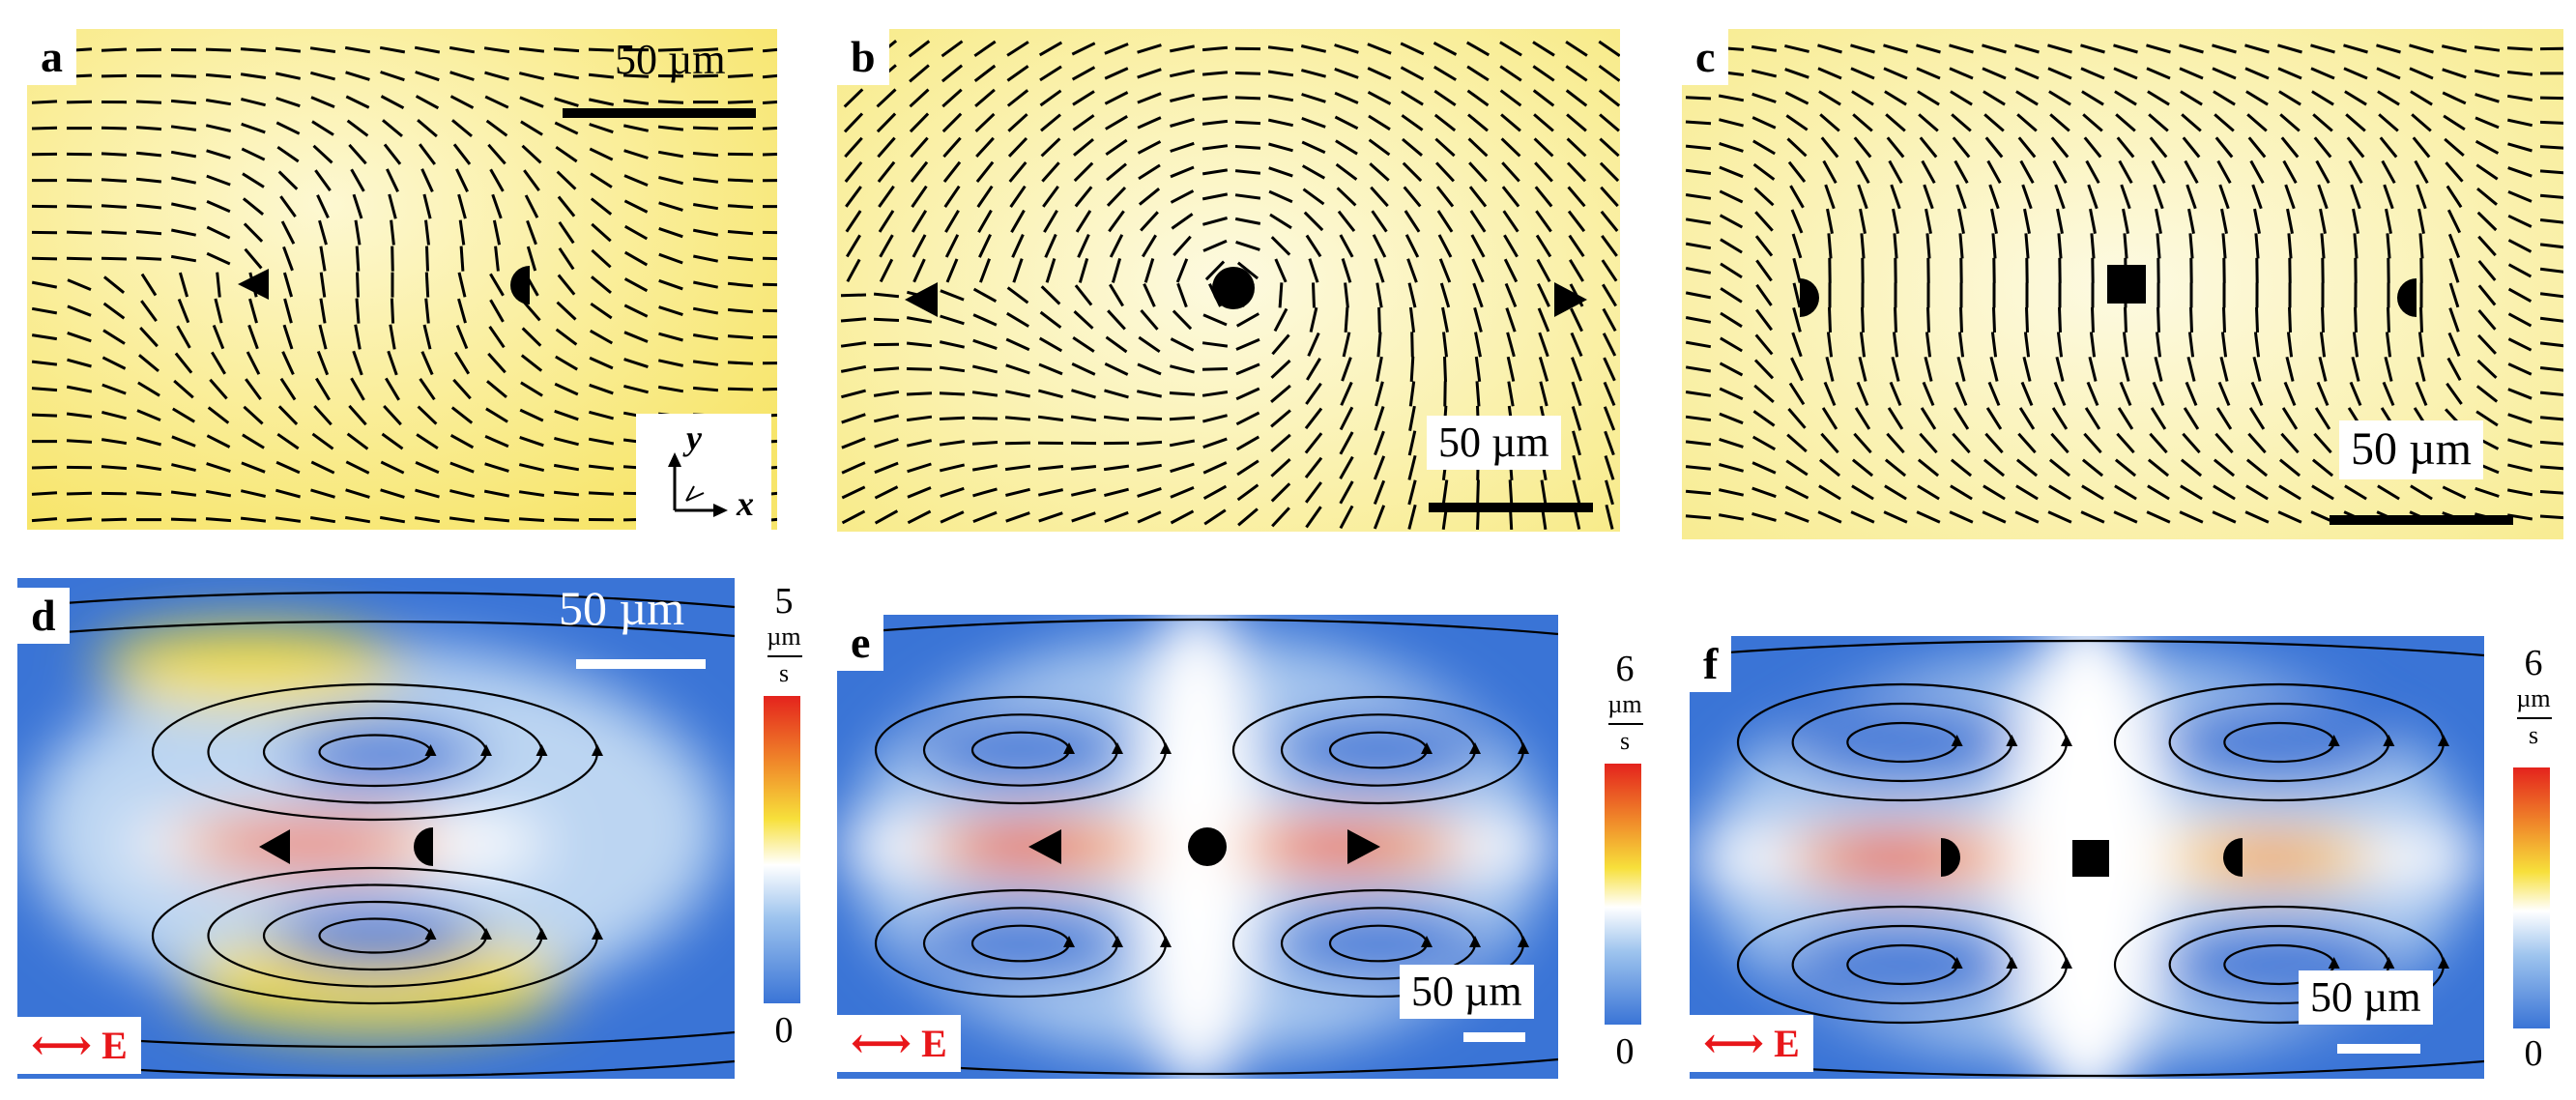  What do you see at coordinates (659, 113) in the screenshot?
I see `scale-bar-a` at bounding box center [659, 113].